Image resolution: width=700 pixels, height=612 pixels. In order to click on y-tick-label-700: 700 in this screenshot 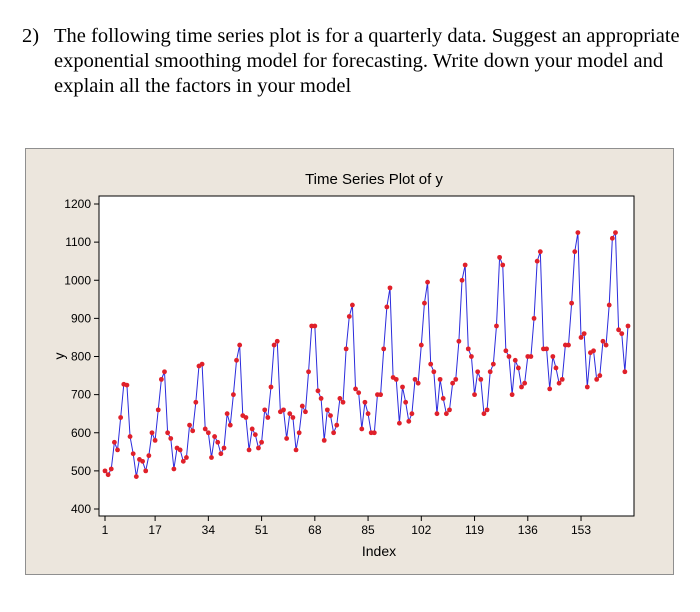, I will do `click(81, 395)`.